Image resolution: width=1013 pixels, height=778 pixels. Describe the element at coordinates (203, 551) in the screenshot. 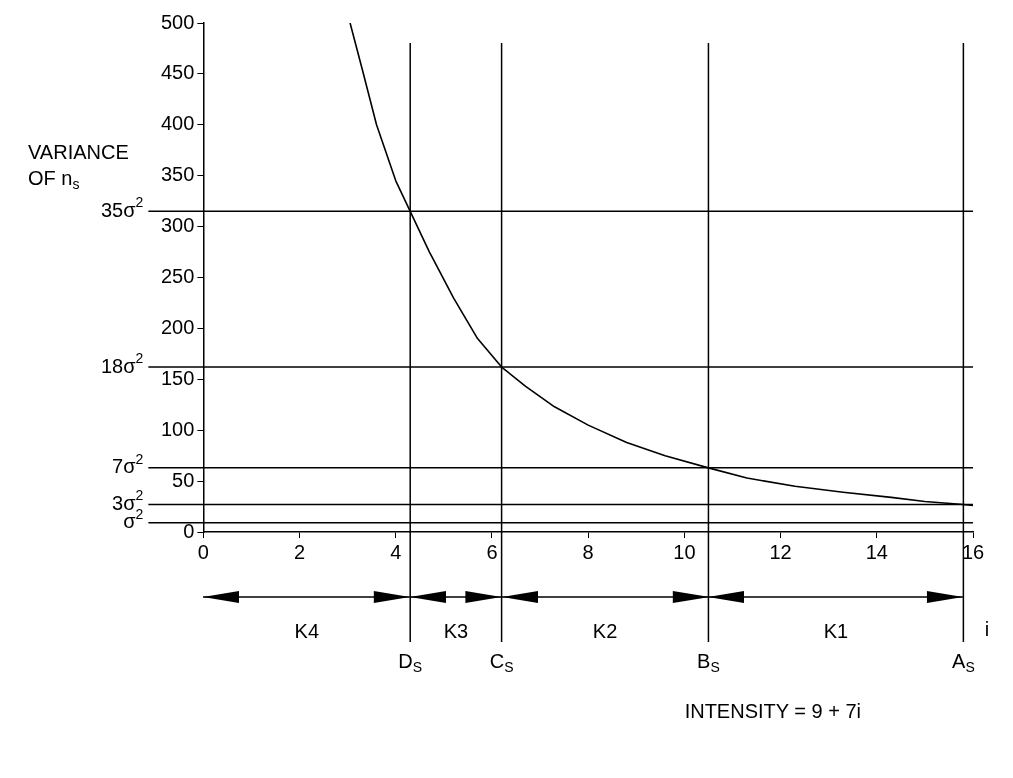

I see `x-tick-label: 0` at that location.